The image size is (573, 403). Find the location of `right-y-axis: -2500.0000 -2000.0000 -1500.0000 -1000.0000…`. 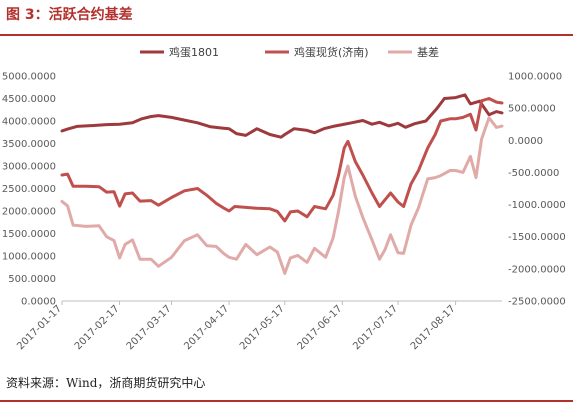

right-y-axis: -2500.0000 -2000.0000 -1500.0000 -1000.0000… is located at coordinates (537, 190).